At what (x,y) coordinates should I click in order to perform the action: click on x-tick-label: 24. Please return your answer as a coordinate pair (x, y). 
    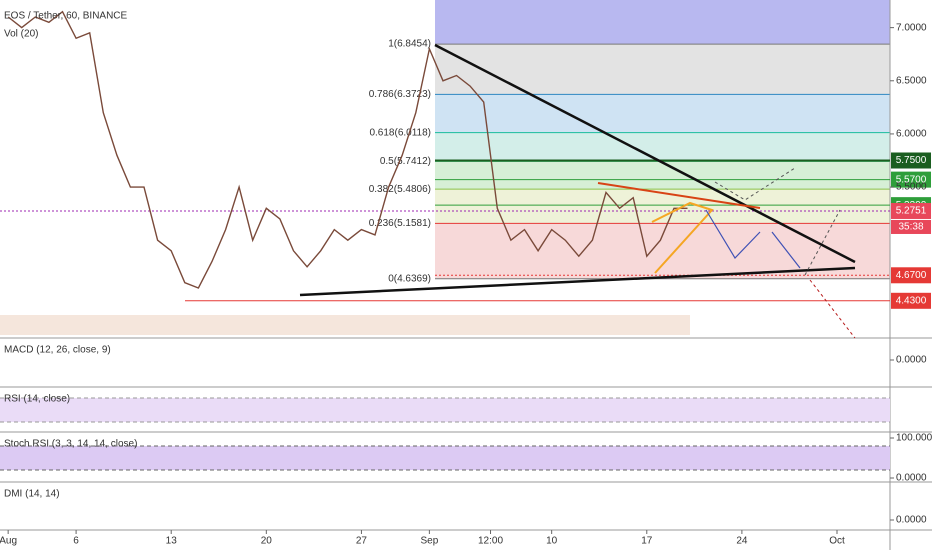
    Looking at the image, I should click on (742, 541).